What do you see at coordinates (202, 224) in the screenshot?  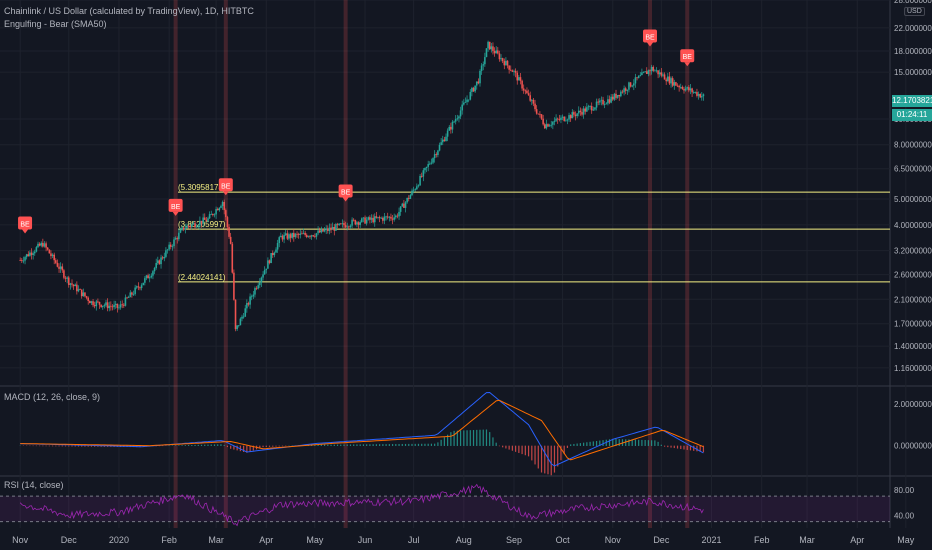 I see `level-label: (3.85205997)` at bounding box center [202, 224].